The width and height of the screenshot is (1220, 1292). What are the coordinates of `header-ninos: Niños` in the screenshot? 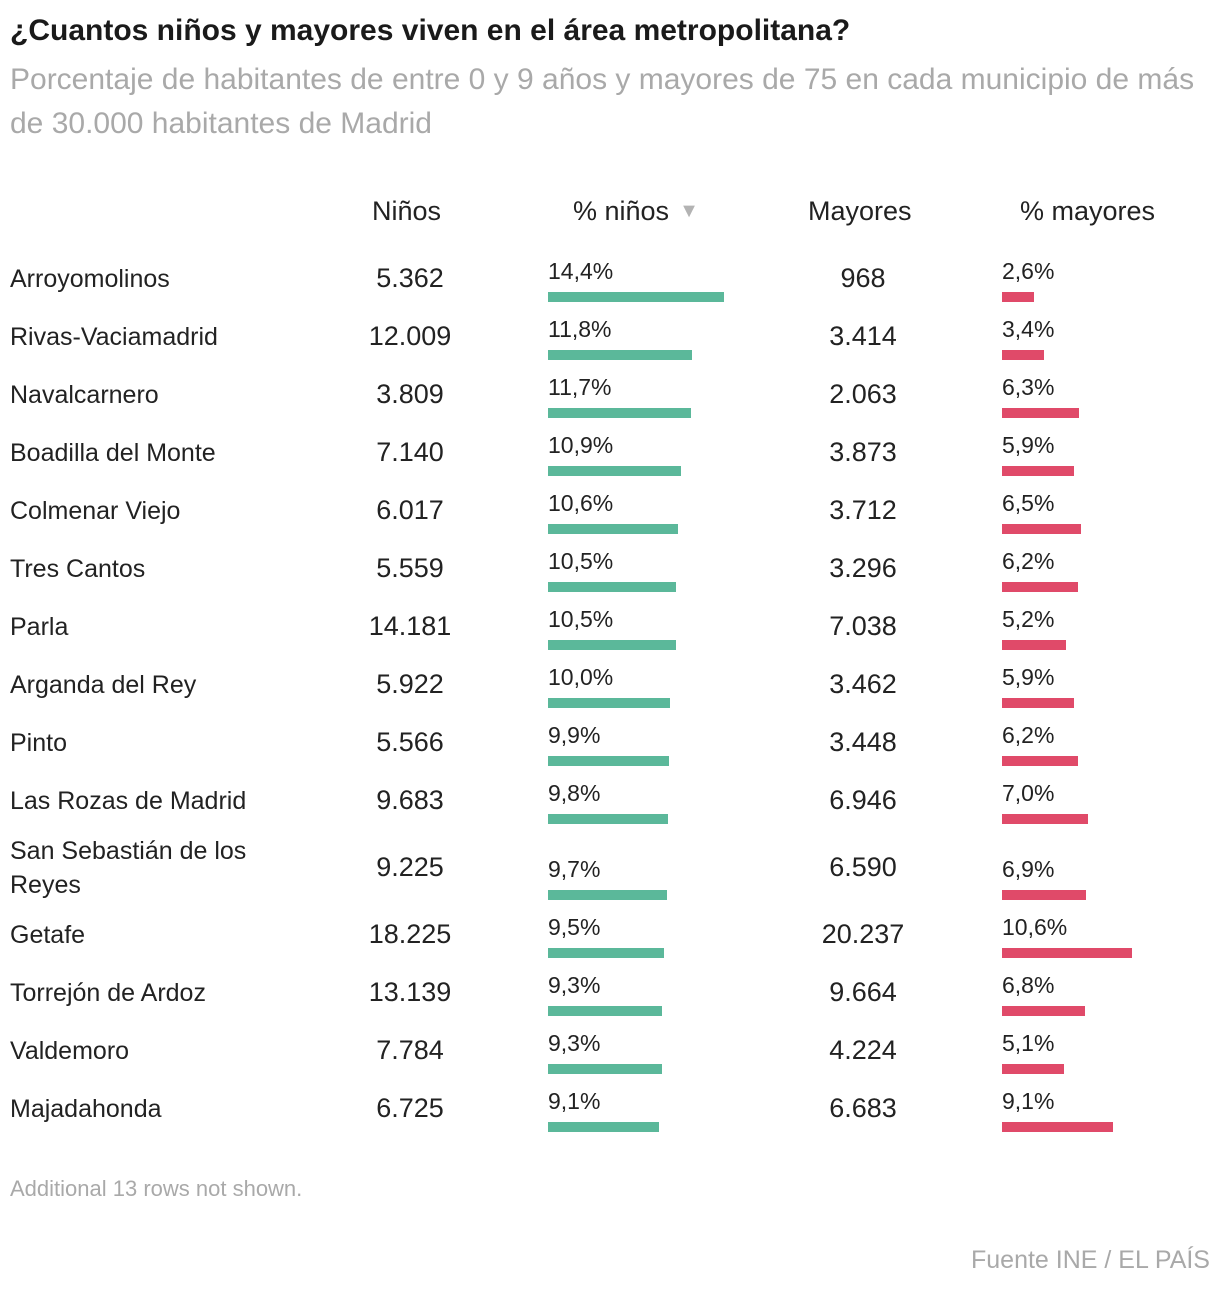 It's located at (407, 211).